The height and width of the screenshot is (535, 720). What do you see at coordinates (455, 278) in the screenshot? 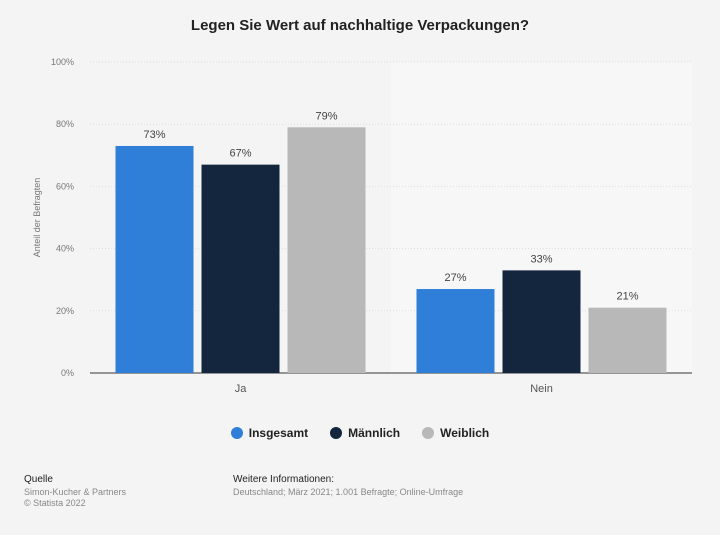
I see `data-label: 27%` at bounding box center [455, 278].